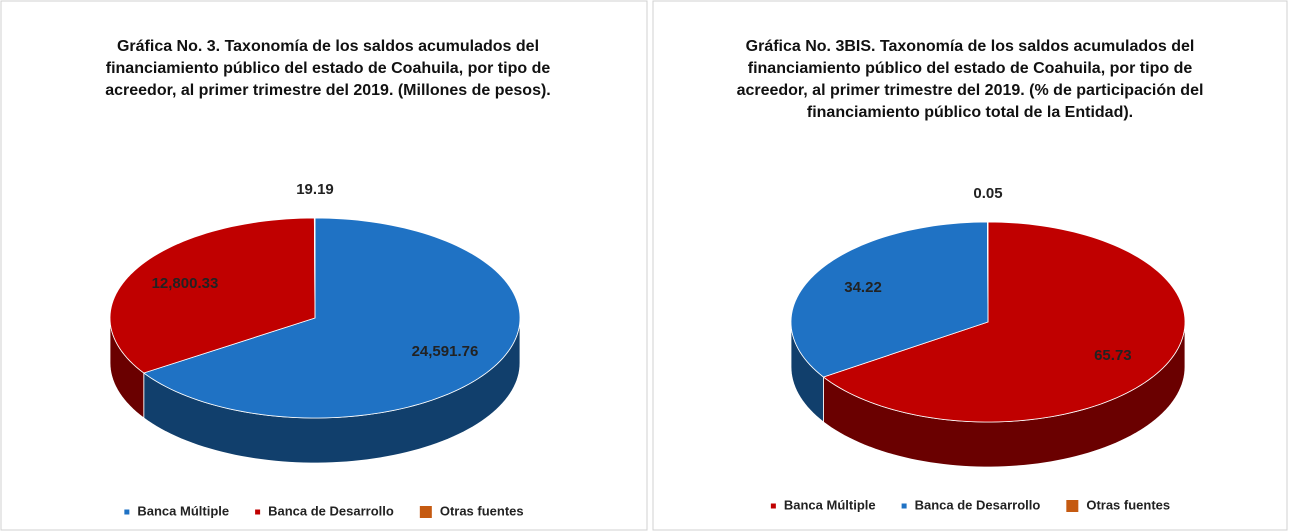 The width and height of the screenshot is (1289, 531). Describe the element at coordinates (315, 189) in the screenshot. I see `data-label: 19.19` at that location.